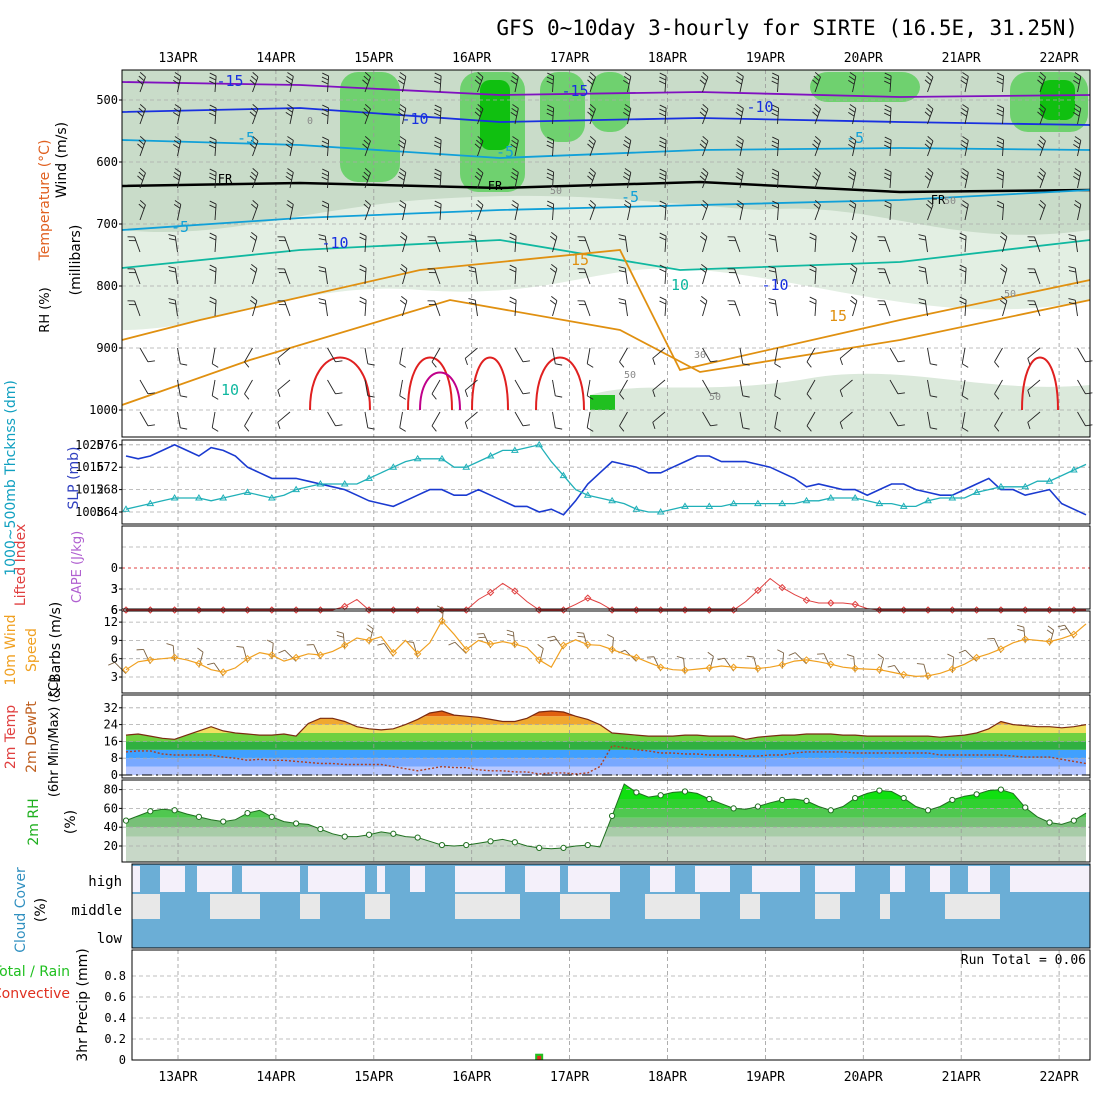 The width and height of the screenshot is (1100, 1100). Describe the element at coordinates (397, 879) in the screenshot. I see `cloud-high-block` at that location.